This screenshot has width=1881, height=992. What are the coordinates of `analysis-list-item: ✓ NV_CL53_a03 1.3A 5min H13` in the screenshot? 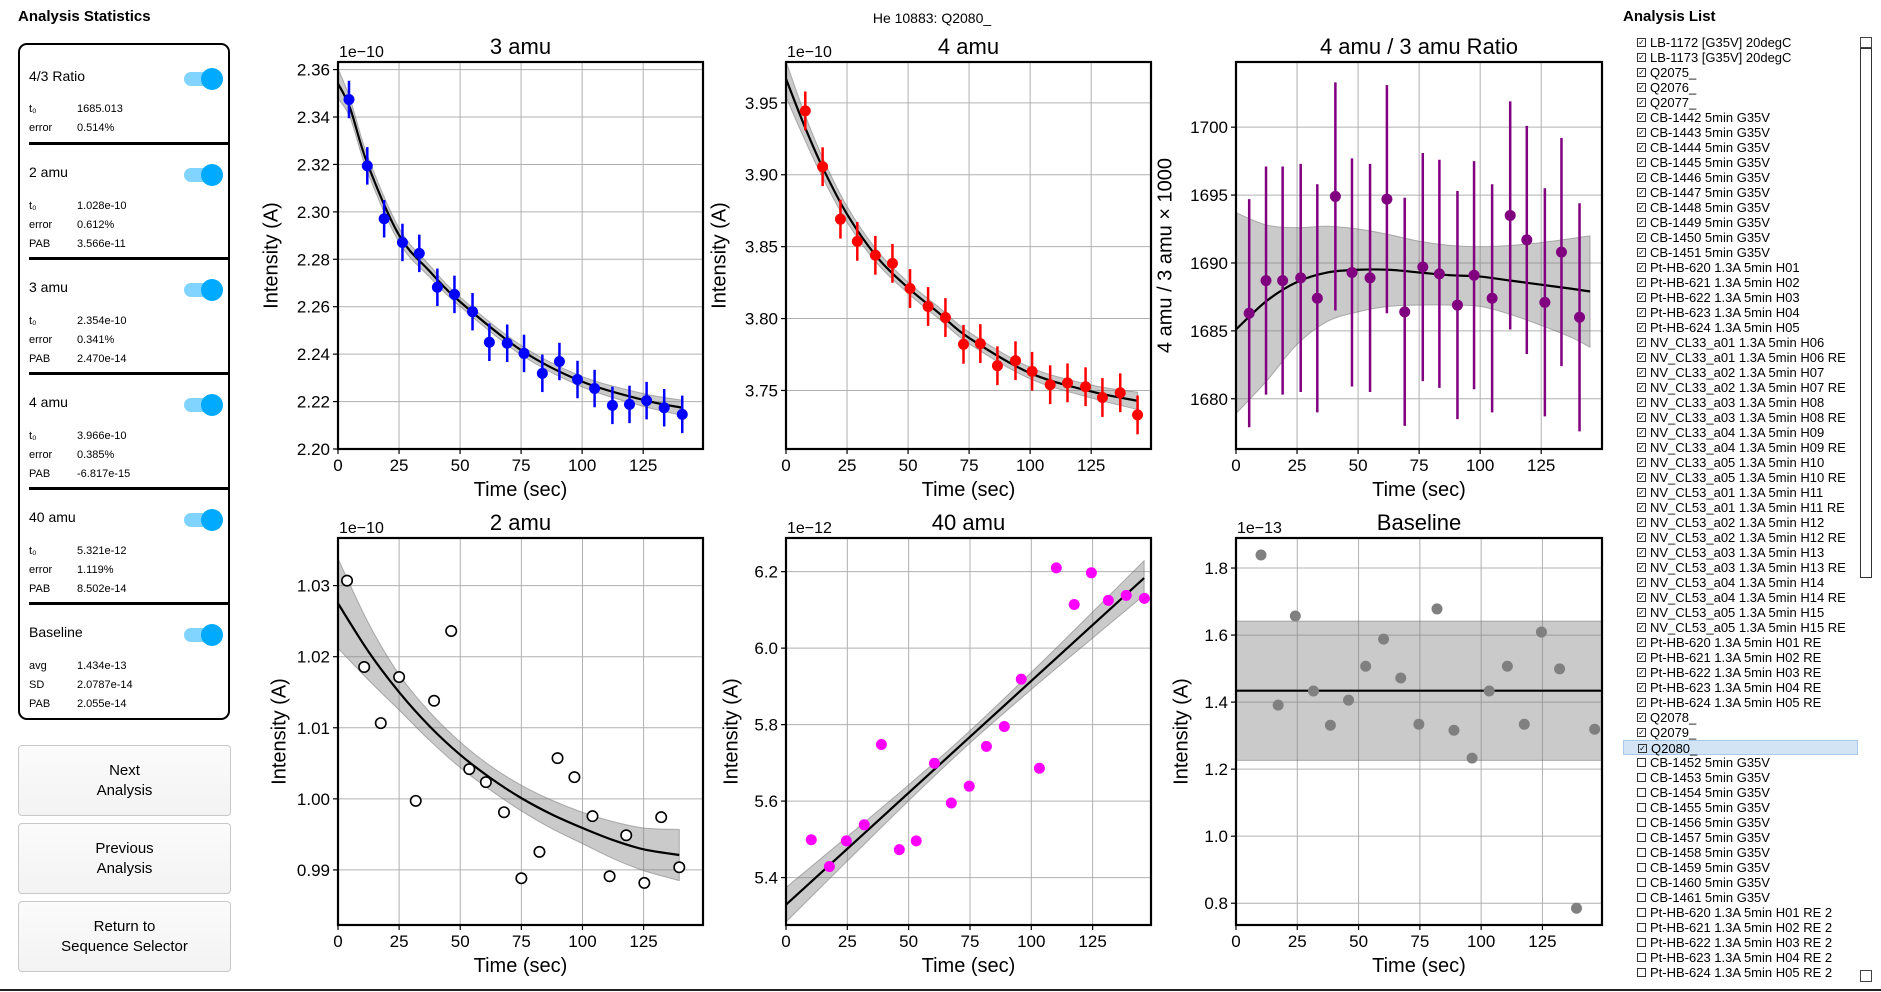 It's located at (1740, 552).